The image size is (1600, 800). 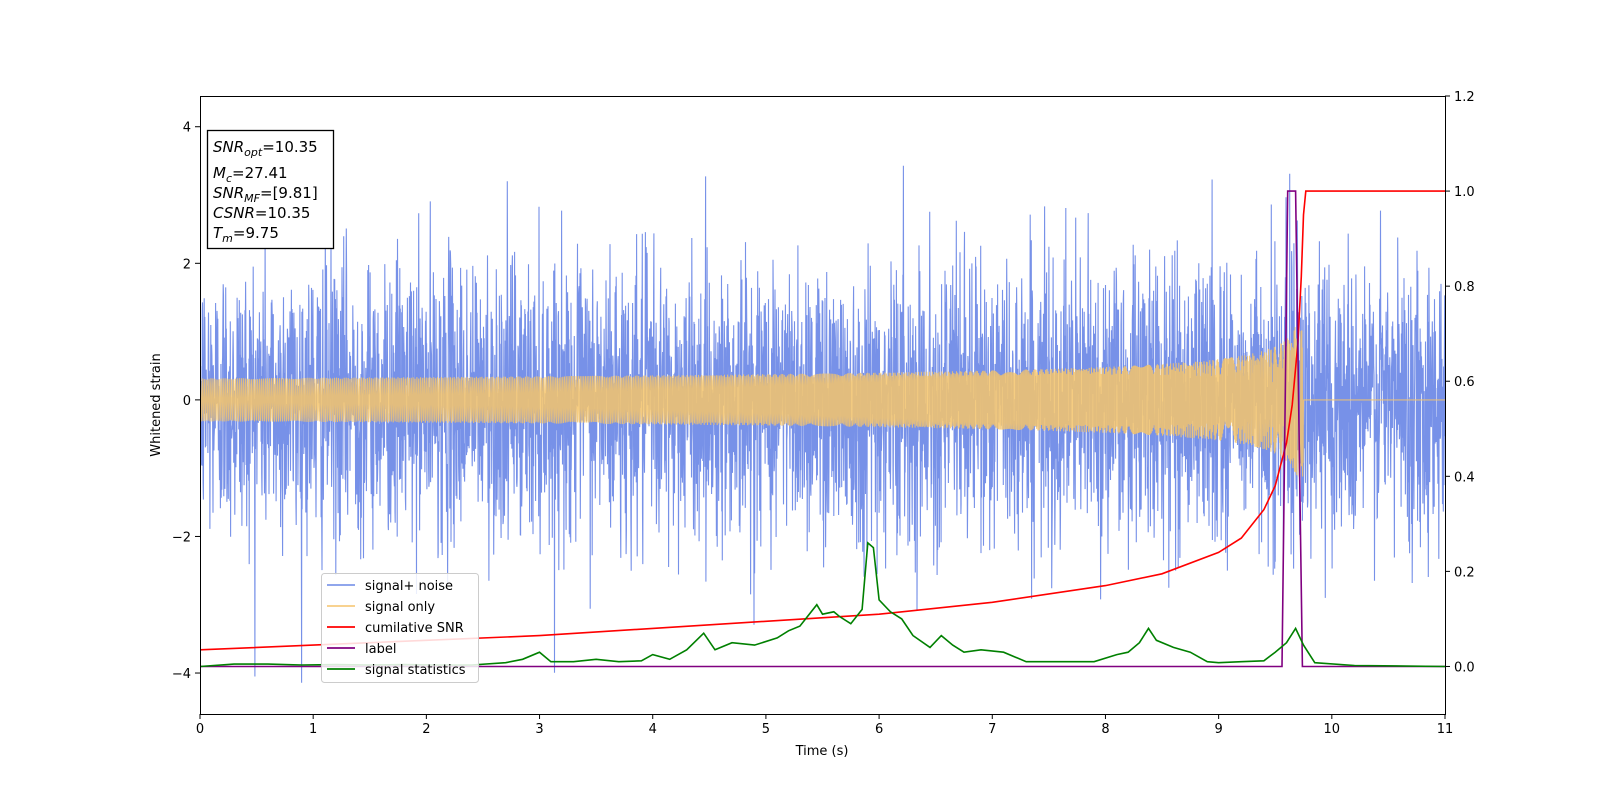 I want to click on y-tick-label: 0, so click(x=187, y=401).